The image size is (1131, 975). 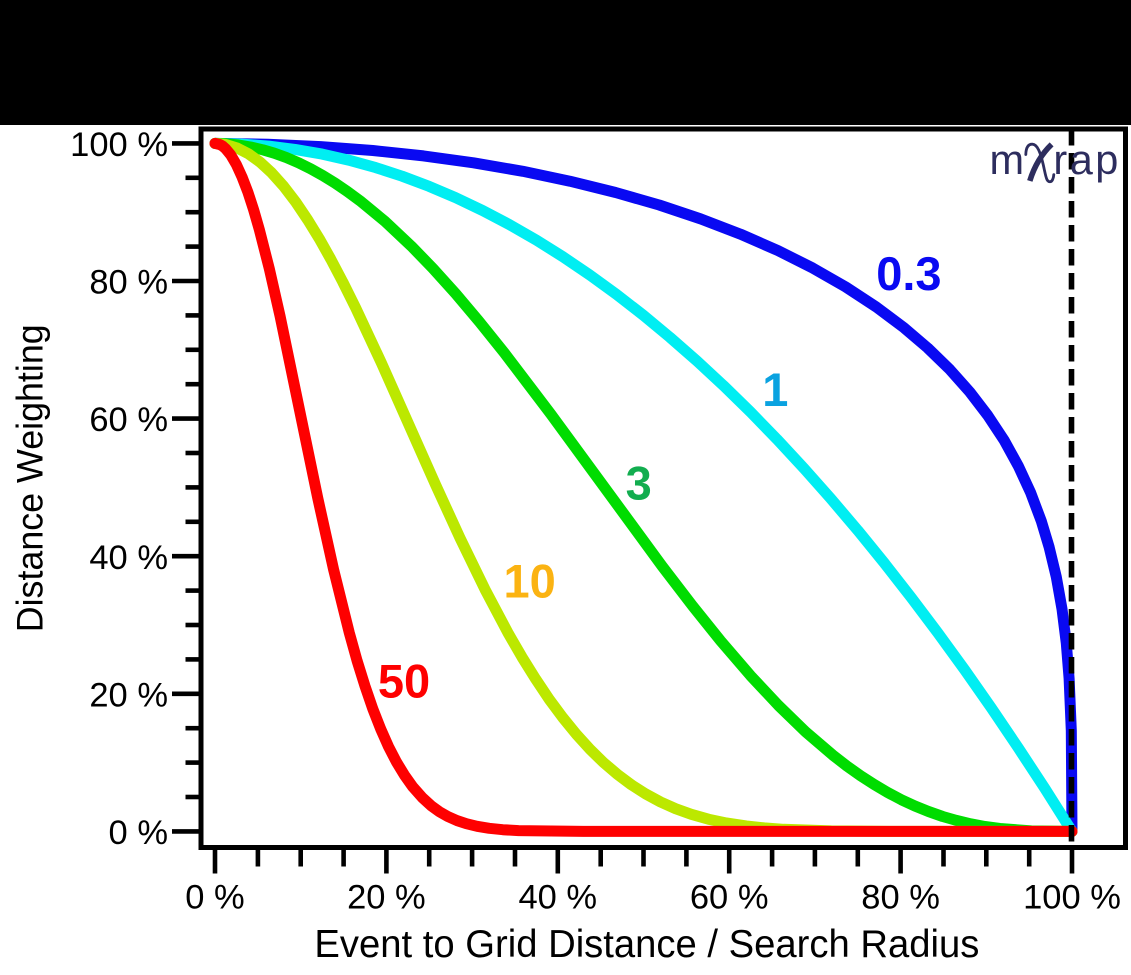 What do you see at coordinates (404, 680) in the screenshot?
I see `svg-text: 50` at bounding box center [404, 680].